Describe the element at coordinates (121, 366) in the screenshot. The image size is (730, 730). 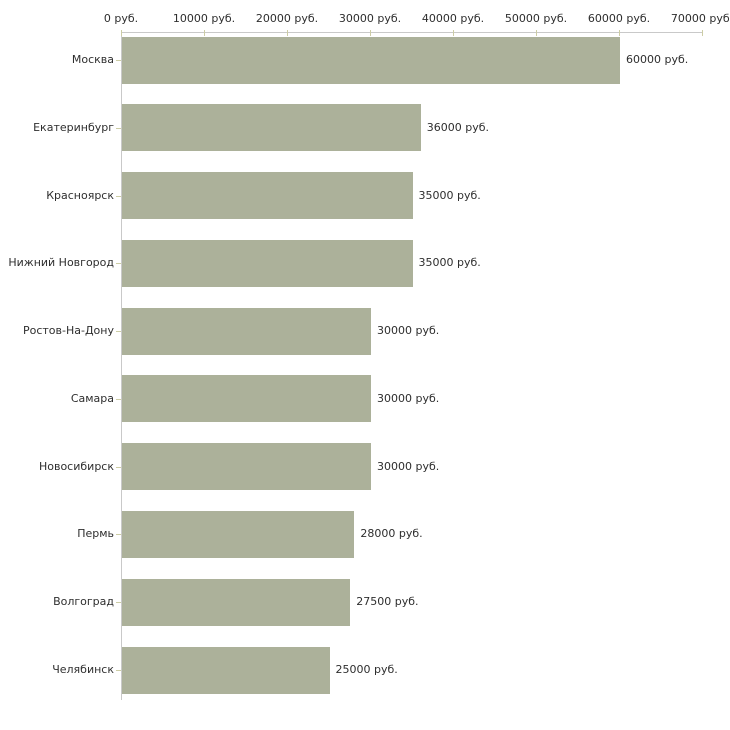
I see `y-axis-line` at that location.